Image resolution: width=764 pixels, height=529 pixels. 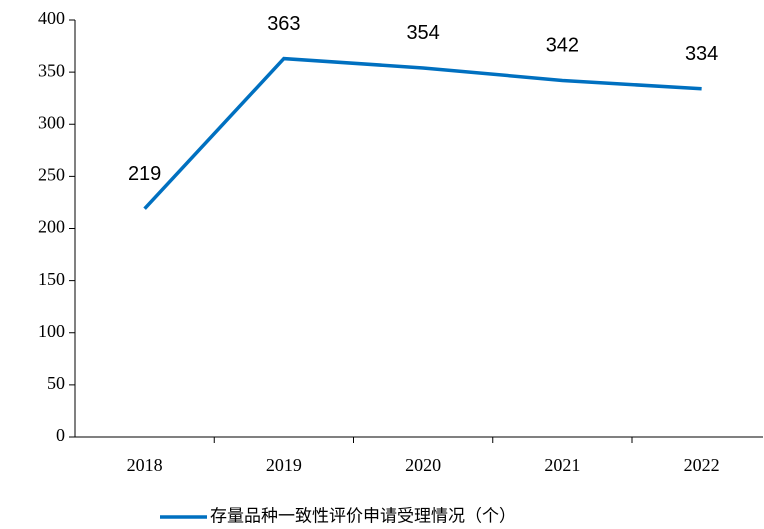 I want to click on data-label: 334, so click(x=701, y=54).